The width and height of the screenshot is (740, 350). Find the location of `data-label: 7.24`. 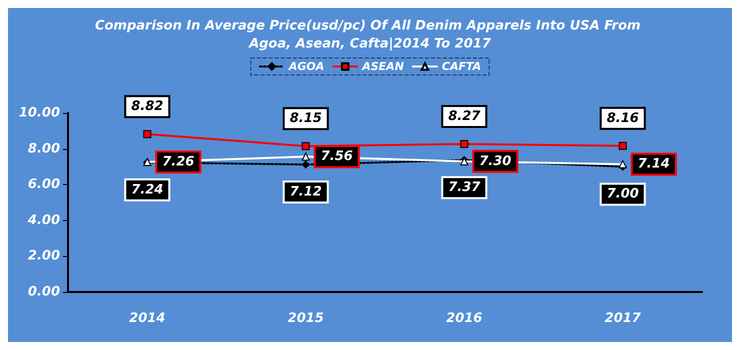

data-label: 7.24 is located at coordinates (147, 190).